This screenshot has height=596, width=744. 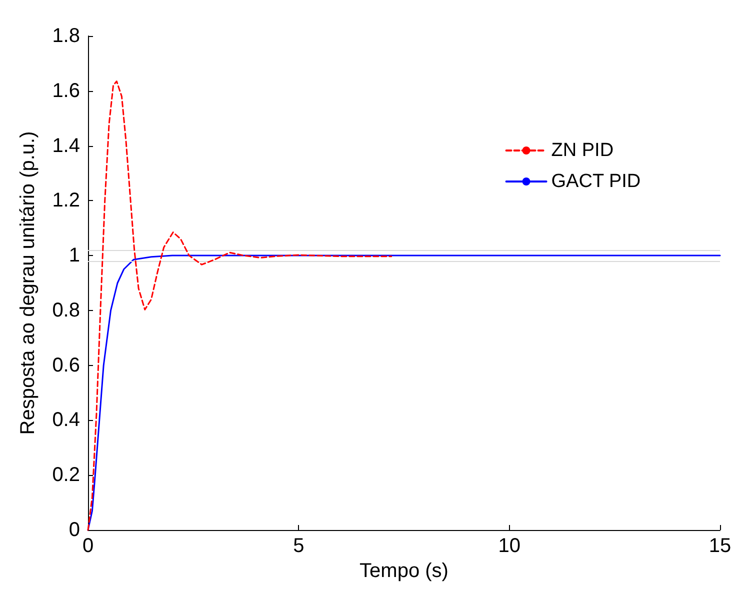 I want to click on y-tick-label: 1.4, so click(x=66, y=145).